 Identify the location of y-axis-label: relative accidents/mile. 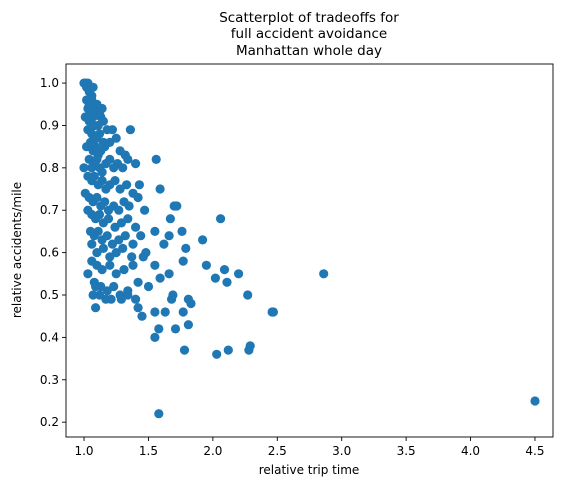
(17, 250).